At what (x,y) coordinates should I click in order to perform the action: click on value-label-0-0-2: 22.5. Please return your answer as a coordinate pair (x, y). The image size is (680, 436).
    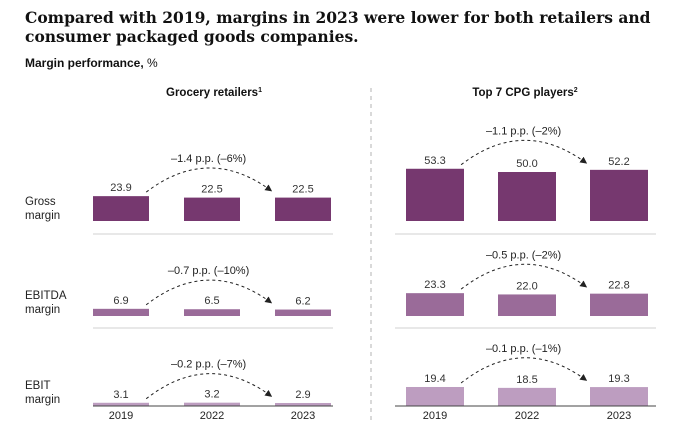
    Looking at the image, I should click on (302, 190).